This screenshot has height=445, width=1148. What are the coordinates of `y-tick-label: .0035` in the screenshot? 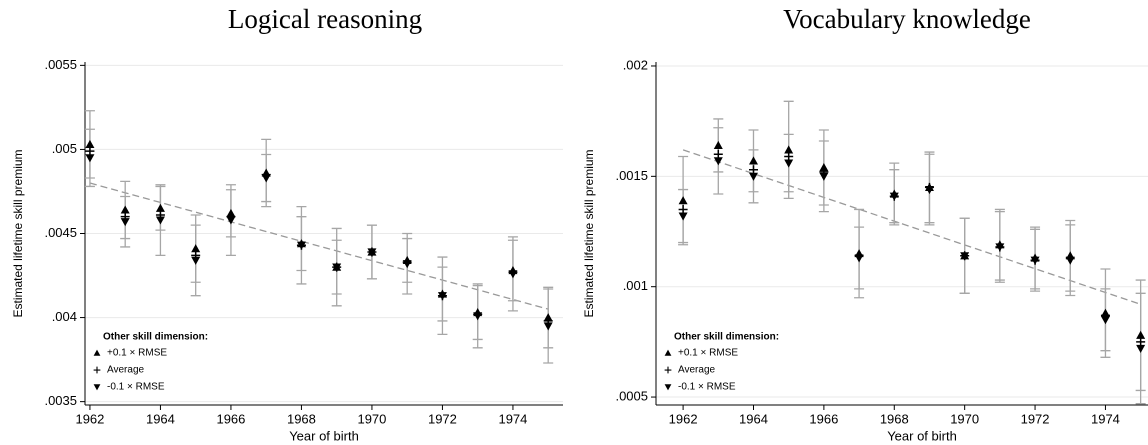 It's located at (60, 400).